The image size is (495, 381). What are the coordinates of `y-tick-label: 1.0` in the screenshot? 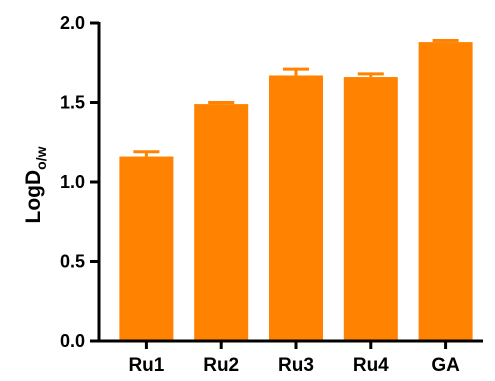 It's located at (72, 182).